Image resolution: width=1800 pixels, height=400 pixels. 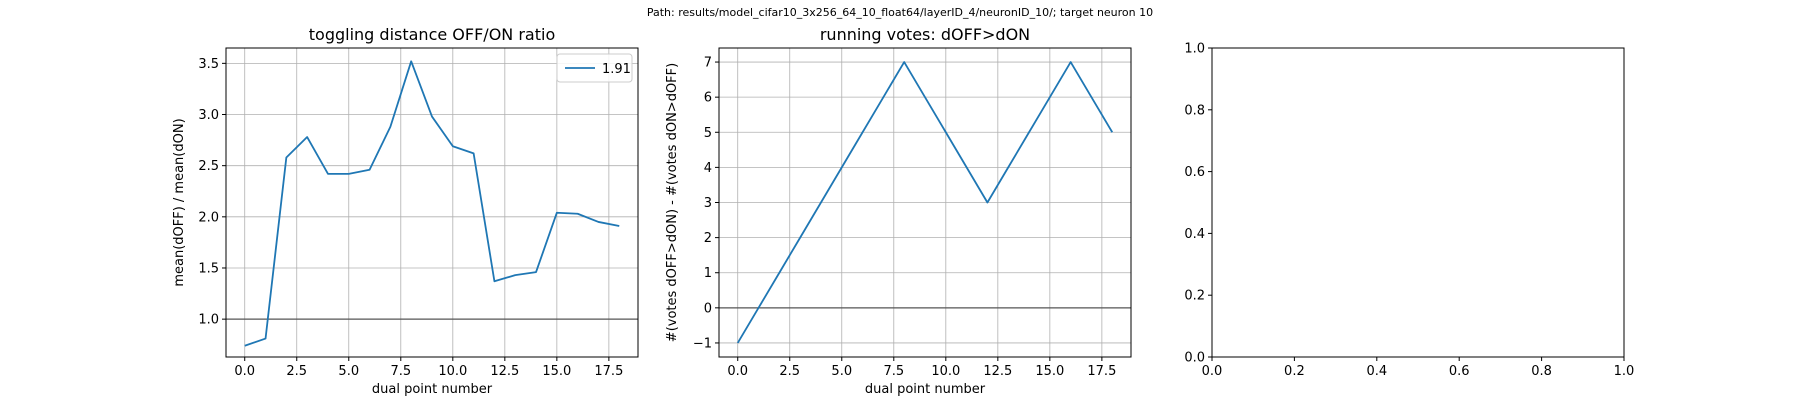 What do you see at coordinates (208, 166) in the screenshot?
I see `y-tick-label: 2.5` at bounding box center [208, 166].